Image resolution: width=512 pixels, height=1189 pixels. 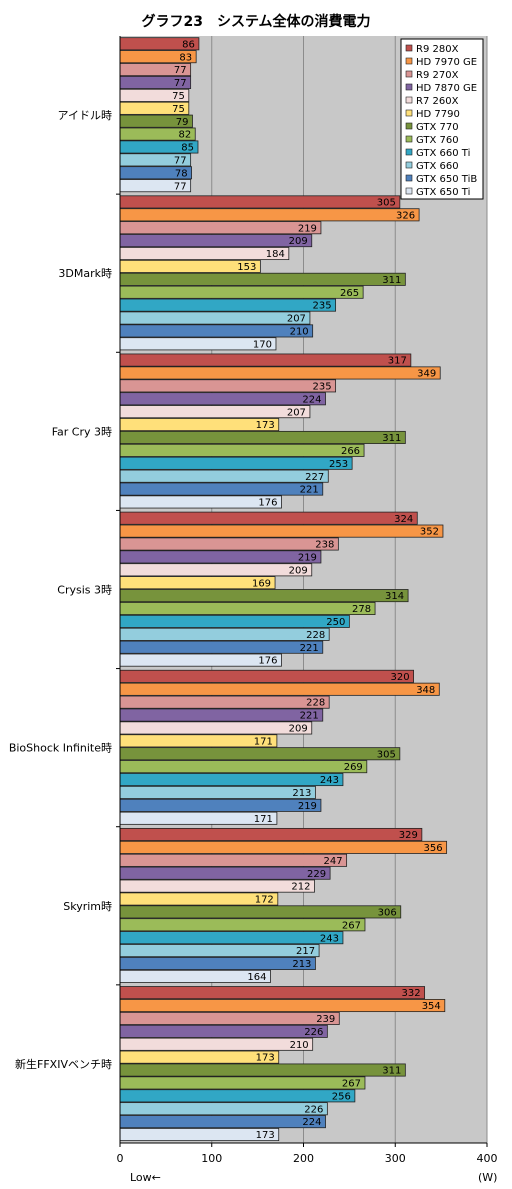 What do you see at coordinates (311, 1122) in the screenshot?
I see `bar-value-label: 224` at bounding box center [311, 1122].